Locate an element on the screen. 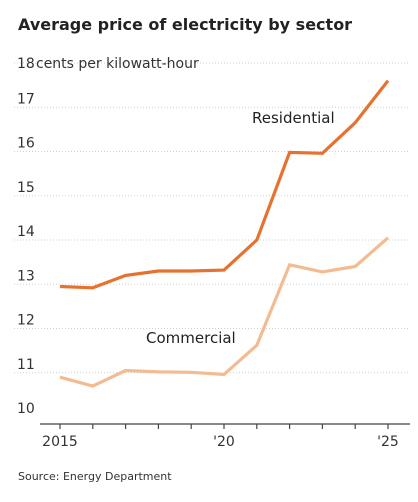 The height and width of the screenshot is (502, 418). chart-title: Average price of electricity by sector is located at coordinates (185, 24).